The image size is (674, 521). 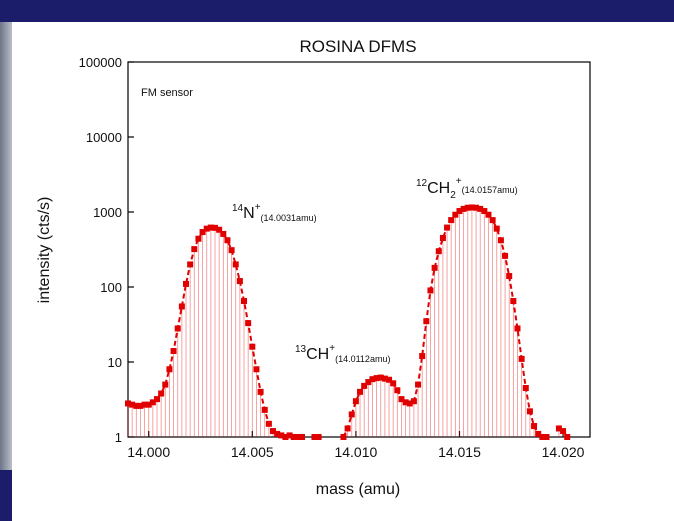 I want to click on y-axis-label: intensity (cts/s), so click(x=44, y=250).